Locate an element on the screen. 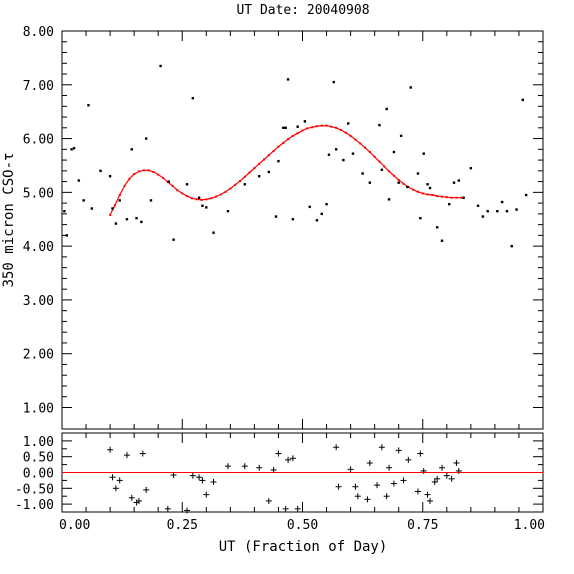 The width and height of the screenshot is (574, 574). y-tick-label: 6.00 is located at coordinates (38, 140).